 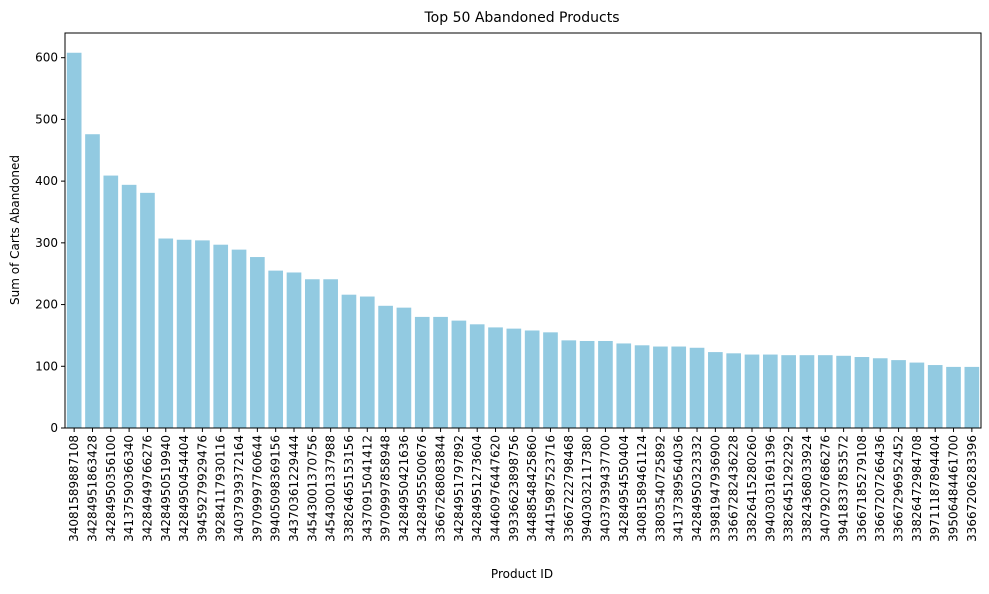 I want to click on y-tick-label: 100, so click(x=46, y=366).